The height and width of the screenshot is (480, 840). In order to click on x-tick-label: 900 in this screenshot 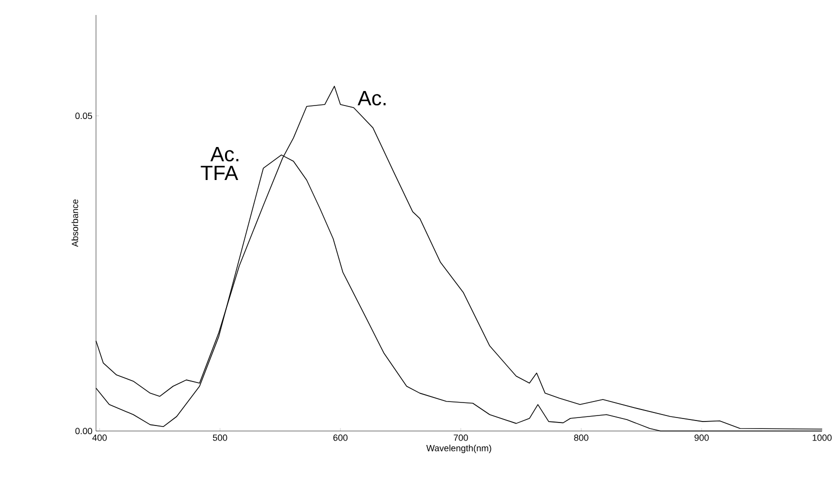, I will do `click(701, 437)`.